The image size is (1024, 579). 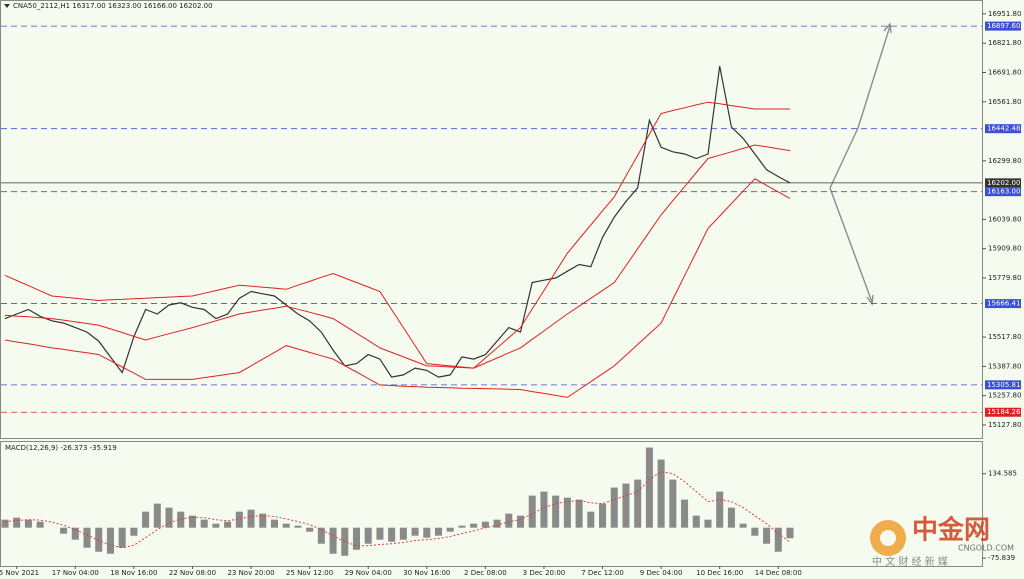 What do you see at coordinates (1004, 43) in the screenshot?
I see `y-tick-label: 16821.80` at bounding box center [1004, 43].